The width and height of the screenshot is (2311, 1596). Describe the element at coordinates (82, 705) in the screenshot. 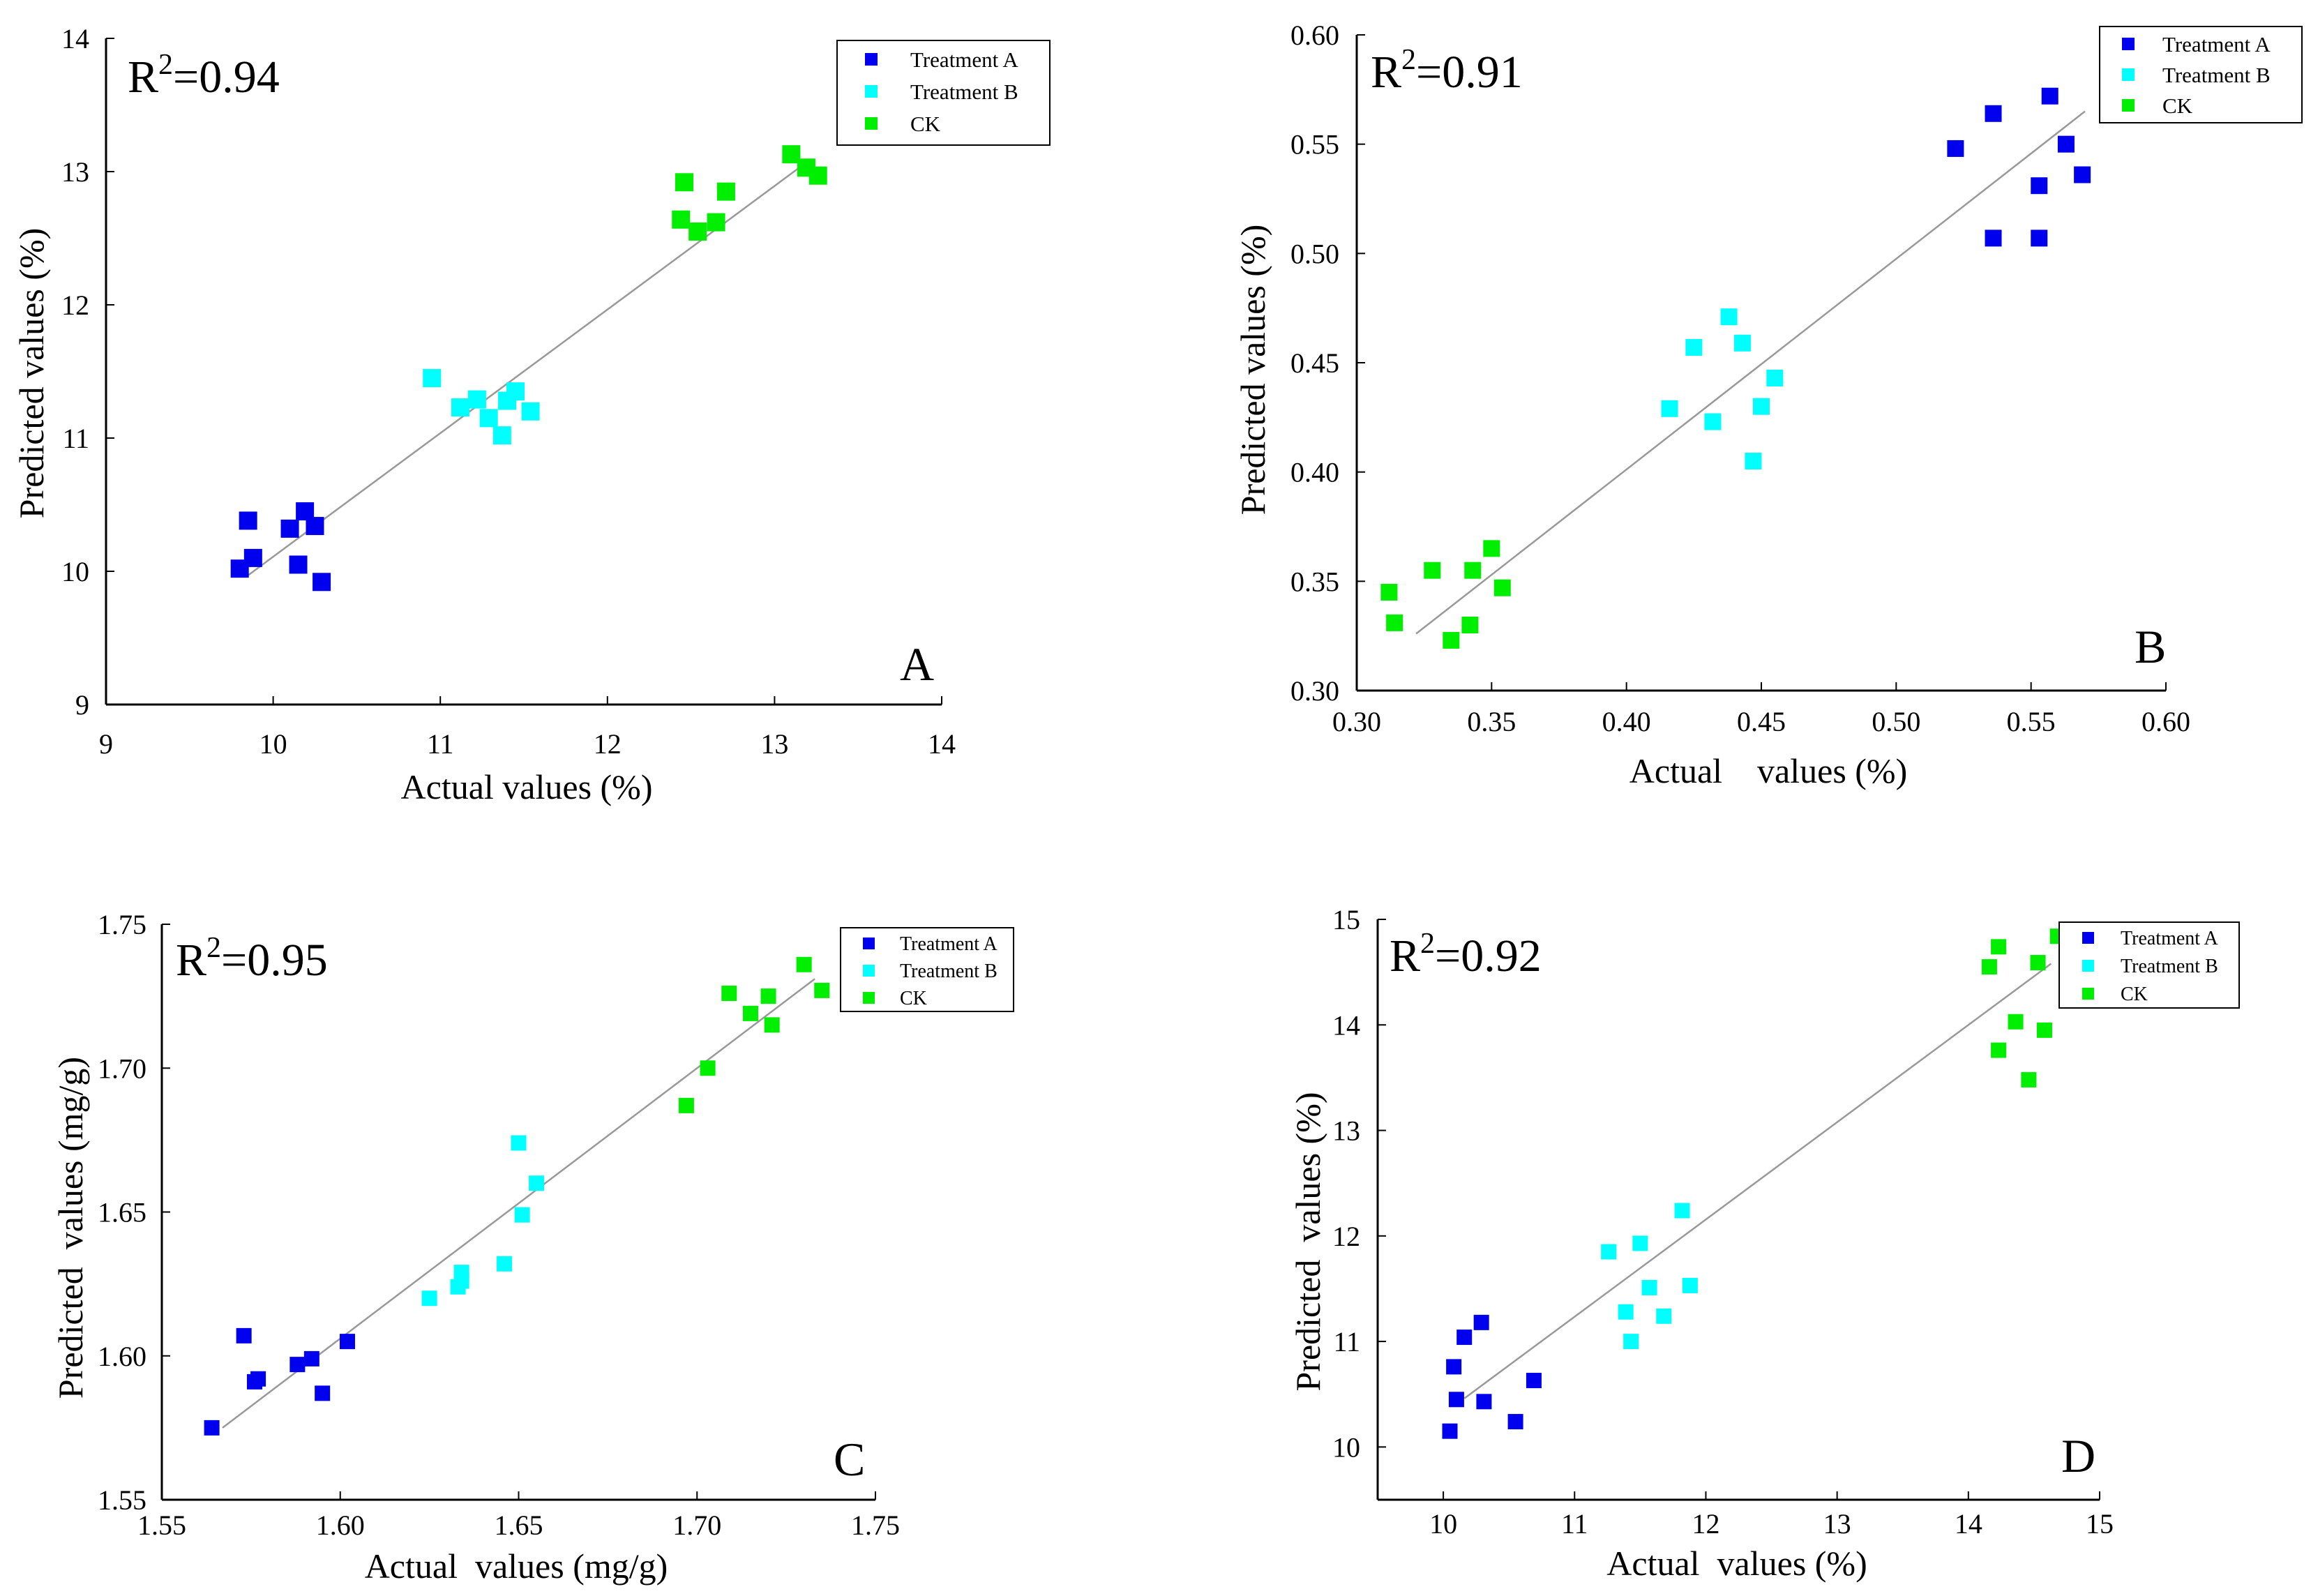

I see `panel-a-y-tick-label: 9` at that location.